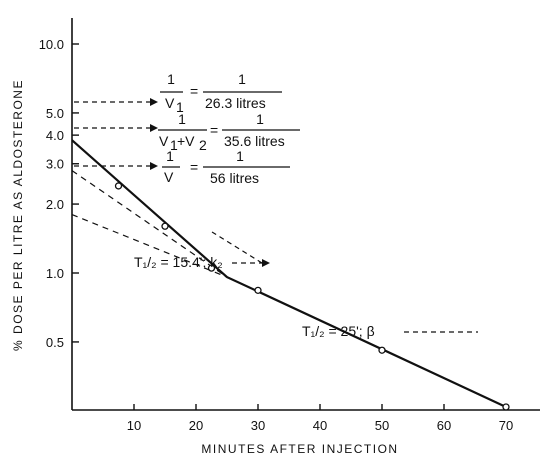 The height and width of the screenshot is (462, 560). I want to click on annotation-k2: Τ₁/₂ = 15.4'; k₂, so click(202, 250).